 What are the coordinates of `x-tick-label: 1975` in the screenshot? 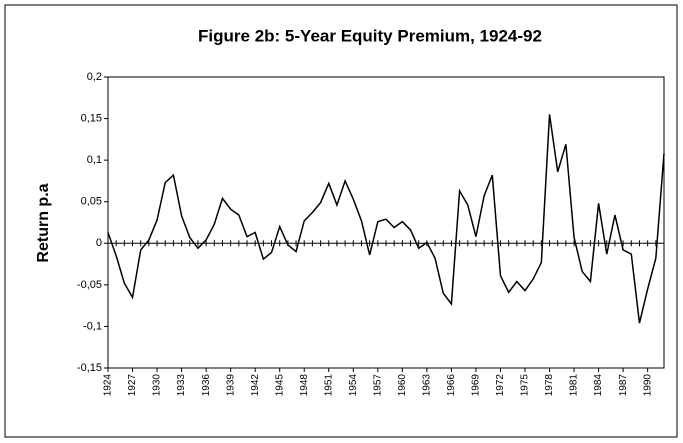 It's located at (525, 385).